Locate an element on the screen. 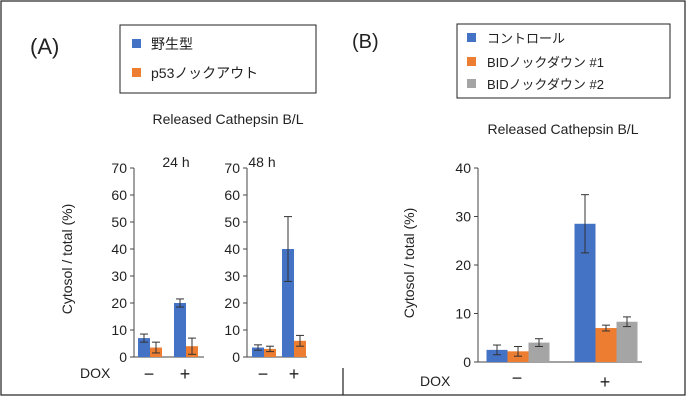 The height and width of the screenshot is (401, 686). panel-a-24h-y-tick-label: 10 is located at coordinates (119, 330).